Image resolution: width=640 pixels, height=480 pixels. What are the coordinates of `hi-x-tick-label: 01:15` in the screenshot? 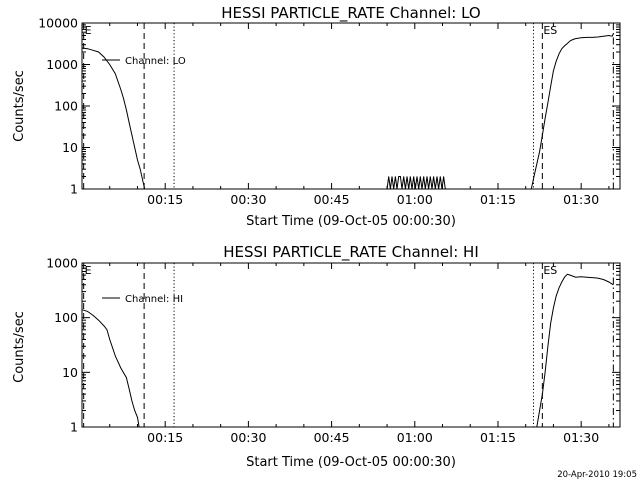 It's located at (498, 437).